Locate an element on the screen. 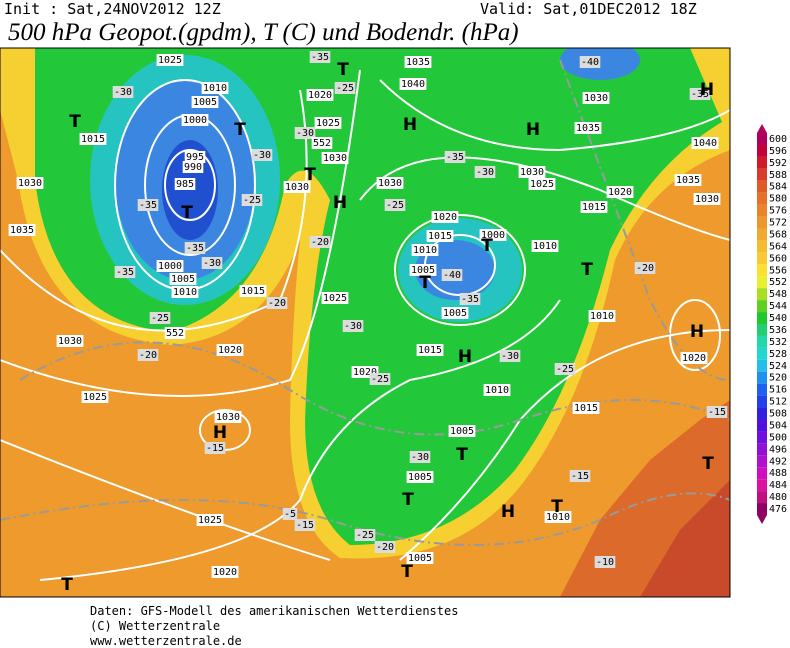 The height and width of the screenshot is (648, 790). temperature-label: -30 is located at coordinates (123, 92).